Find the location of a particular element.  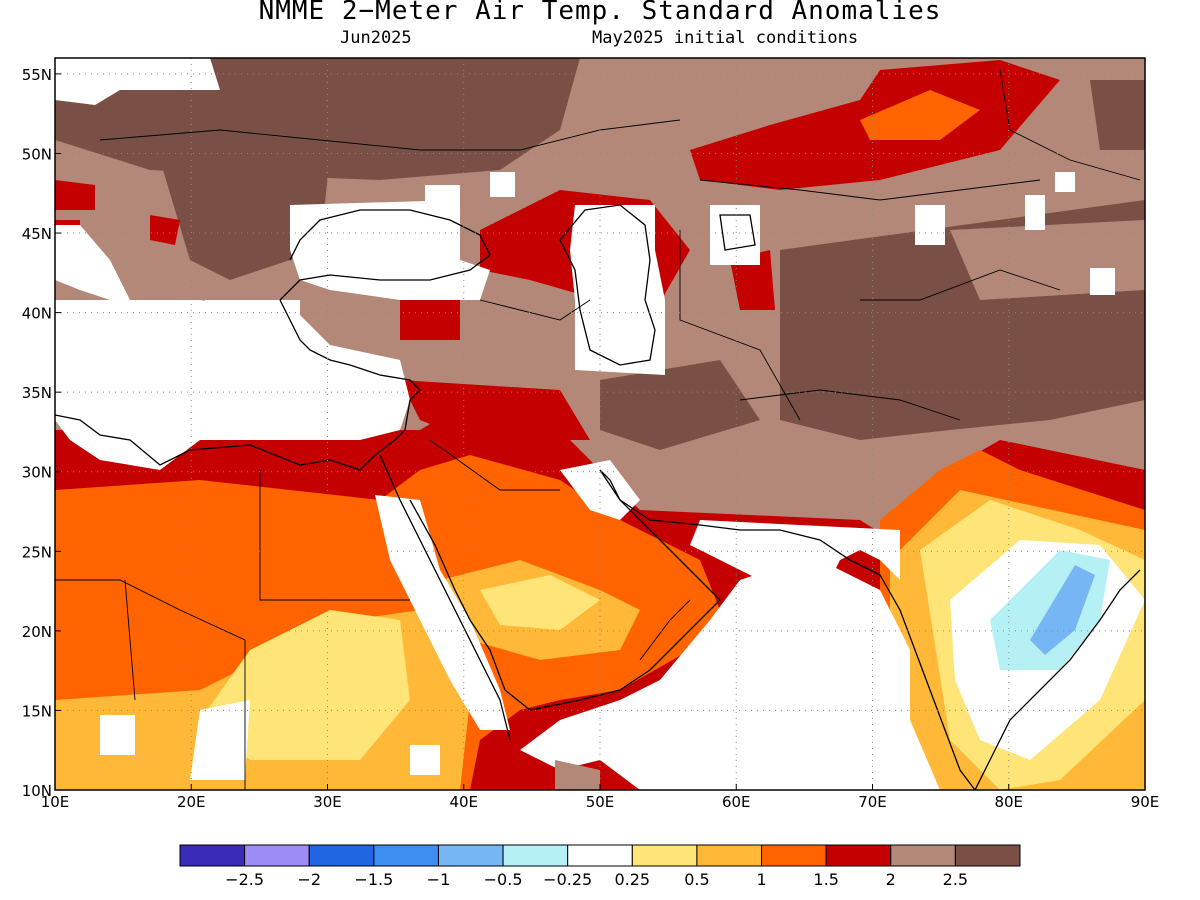

lat-tick-label: 30N is located at coordinates (37, 473).